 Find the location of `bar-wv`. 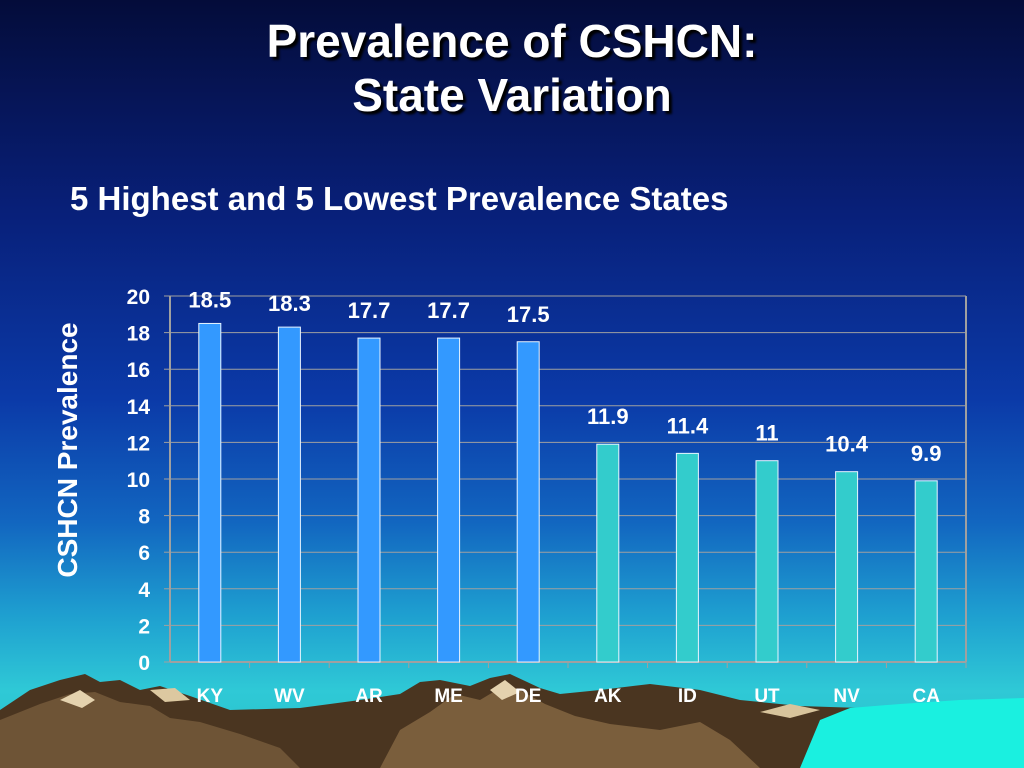

bar-wv is located at coordinates (289, 494).